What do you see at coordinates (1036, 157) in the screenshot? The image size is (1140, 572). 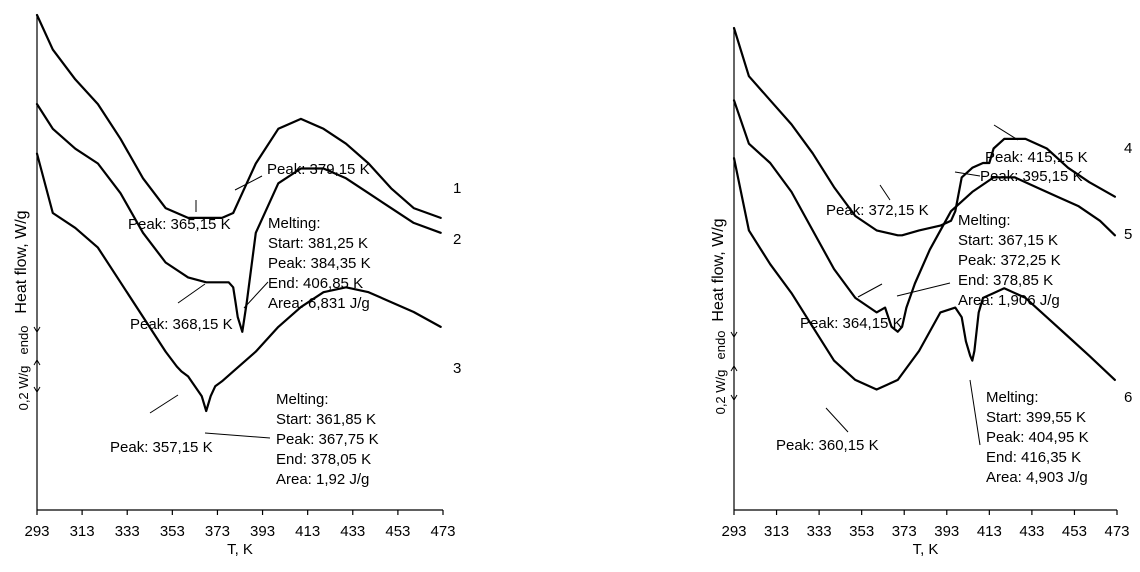 I see `annotation-text: Peak: 415,15 K` at bounding box center [1036, 157].